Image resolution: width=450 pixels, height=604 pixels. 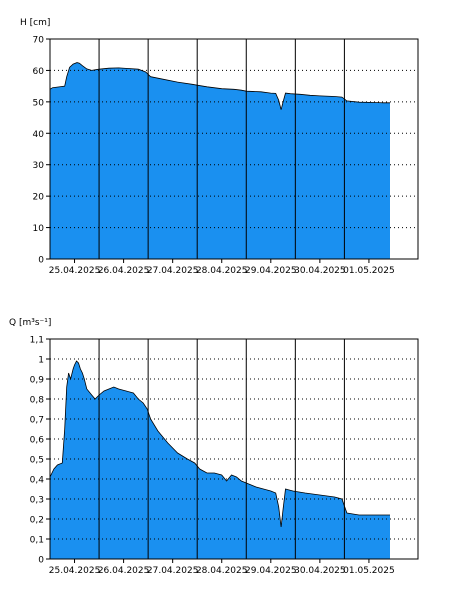 I want to click on y-tick-label: 0,1, so click(x=37, y=541).